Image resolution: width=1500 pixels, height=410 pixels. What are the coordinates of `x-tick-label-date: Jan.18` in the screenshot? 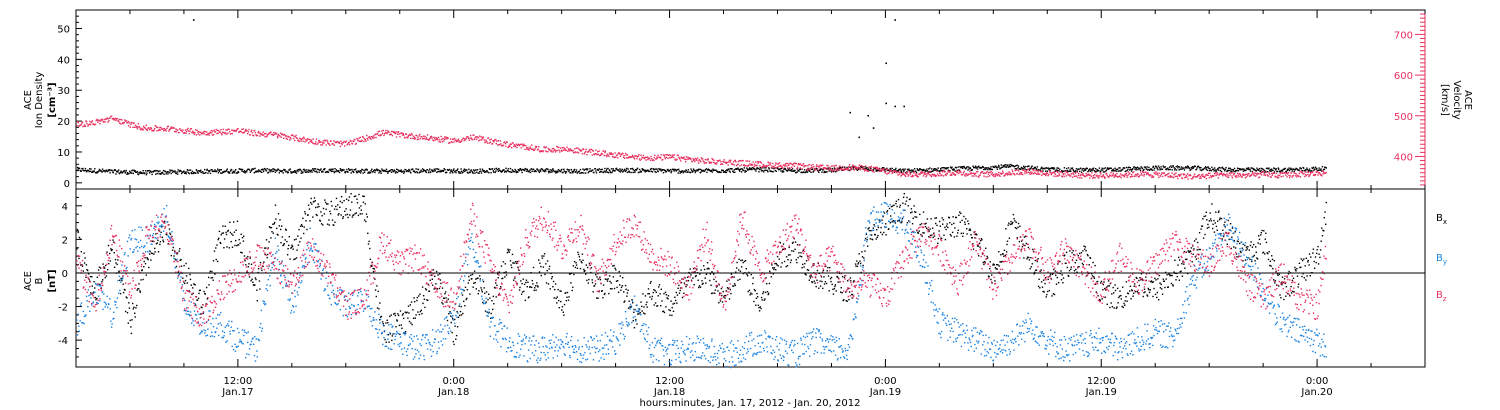 It's located at (453, 392).